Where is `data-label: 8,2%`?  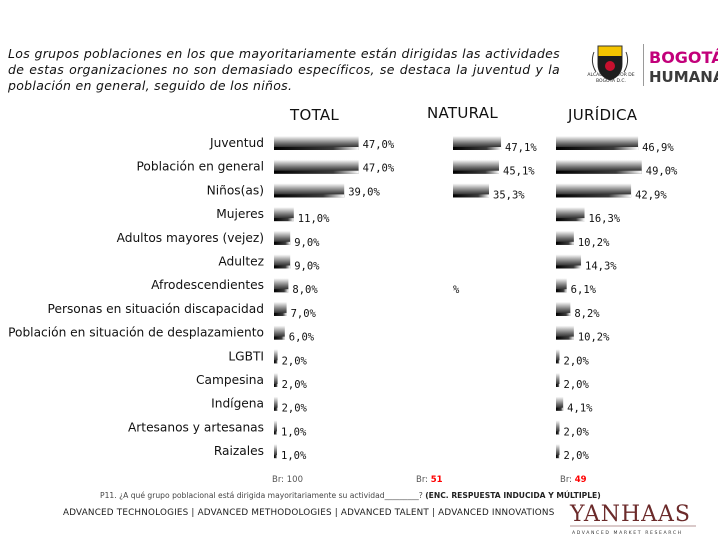
data-label: 8,2% is located at coordinates (587, 314).